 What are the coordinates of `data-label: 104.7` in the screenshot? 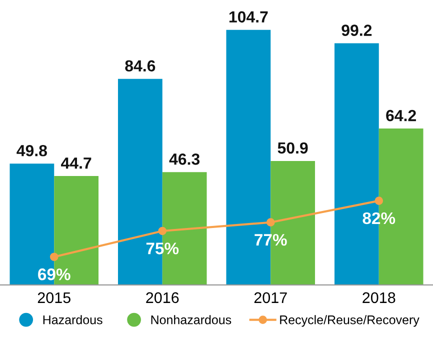 It's located at (248, 17).